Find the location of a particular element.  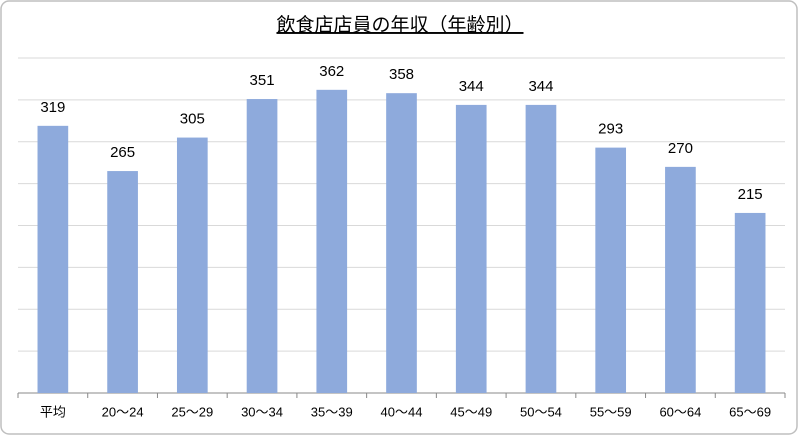

x-tick-label: 55〜59 is located at coordinates (611, 411).